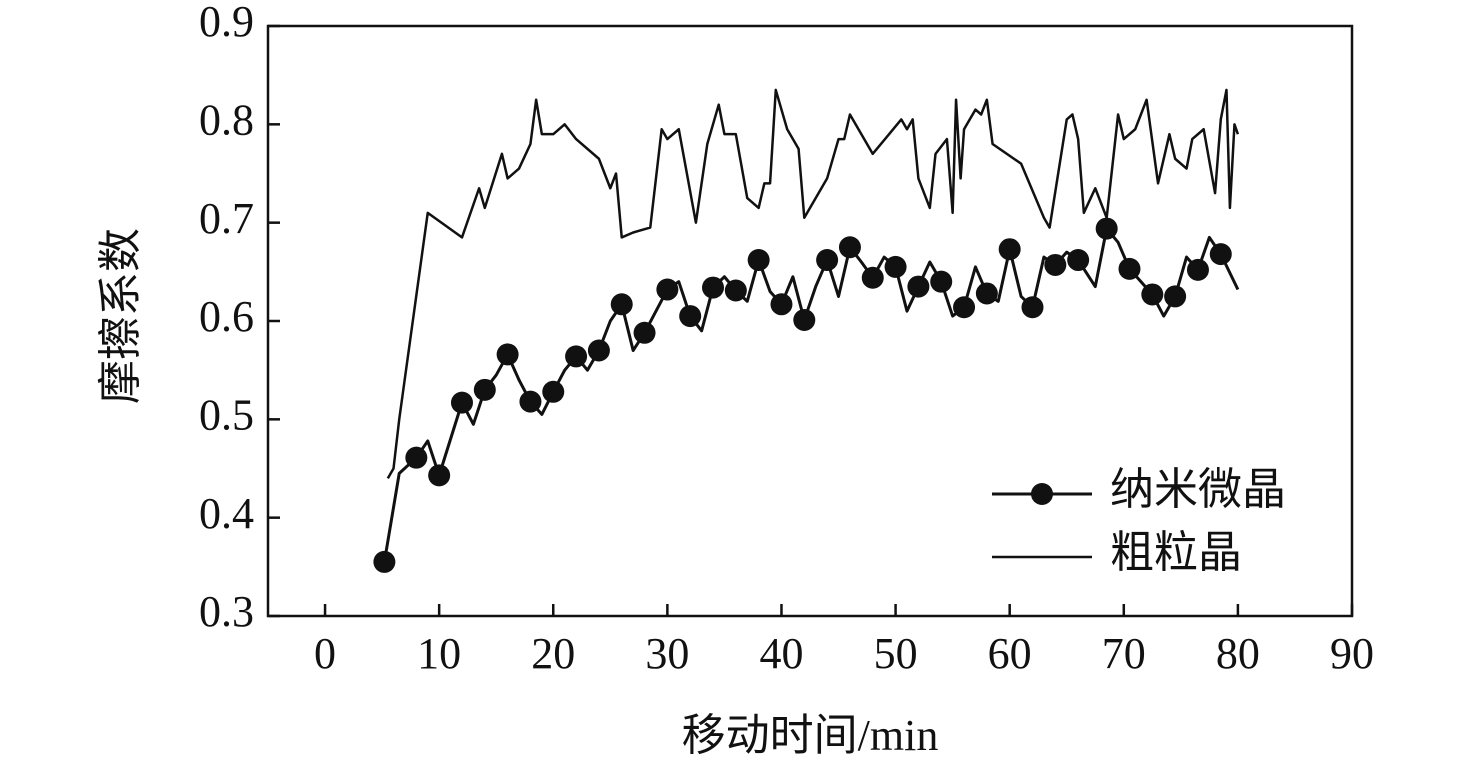 The width and height of the screenshot is (1476, 773). I want to click on x-axis-label: 移动时间/min, so click(810, 735).